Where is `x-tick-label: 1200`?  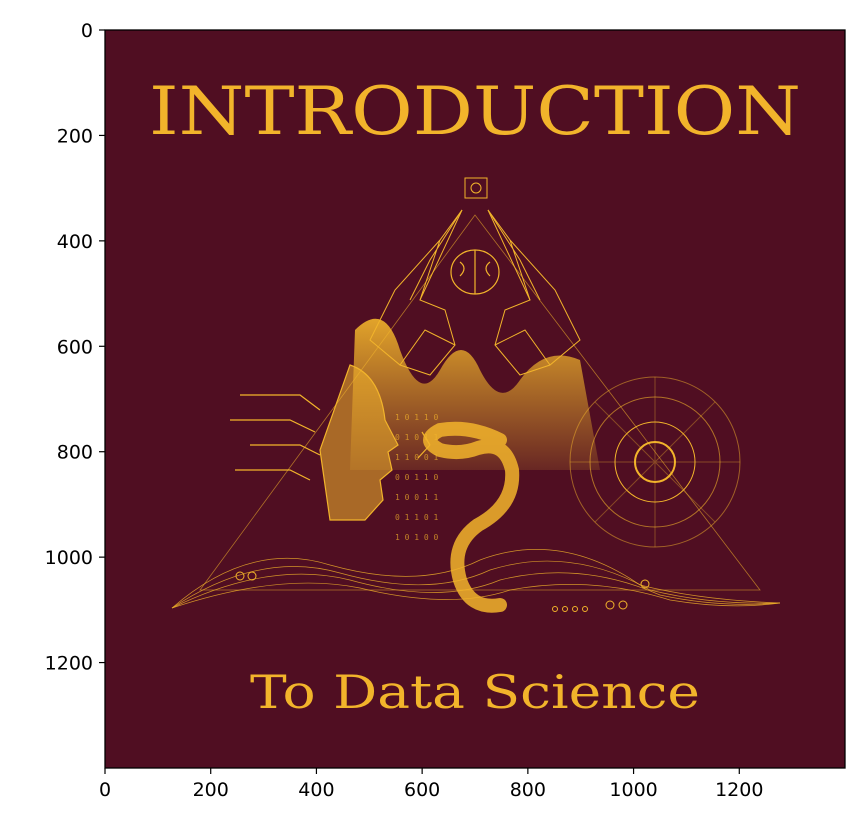
x-tick-label: 1200 is located at coordinates (739, 790).